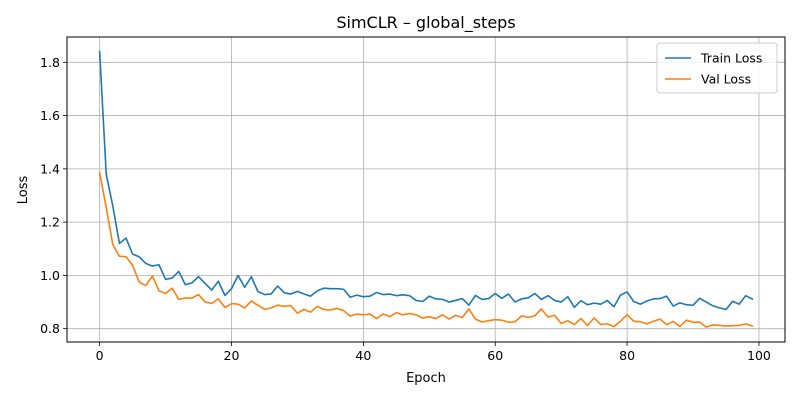 The height and width of the screenshot is (400, 800). What do you see at coordinates (726, 79) in the screenshot?
I see `legend-label: Val Loss` at bounding box center [726, 79].